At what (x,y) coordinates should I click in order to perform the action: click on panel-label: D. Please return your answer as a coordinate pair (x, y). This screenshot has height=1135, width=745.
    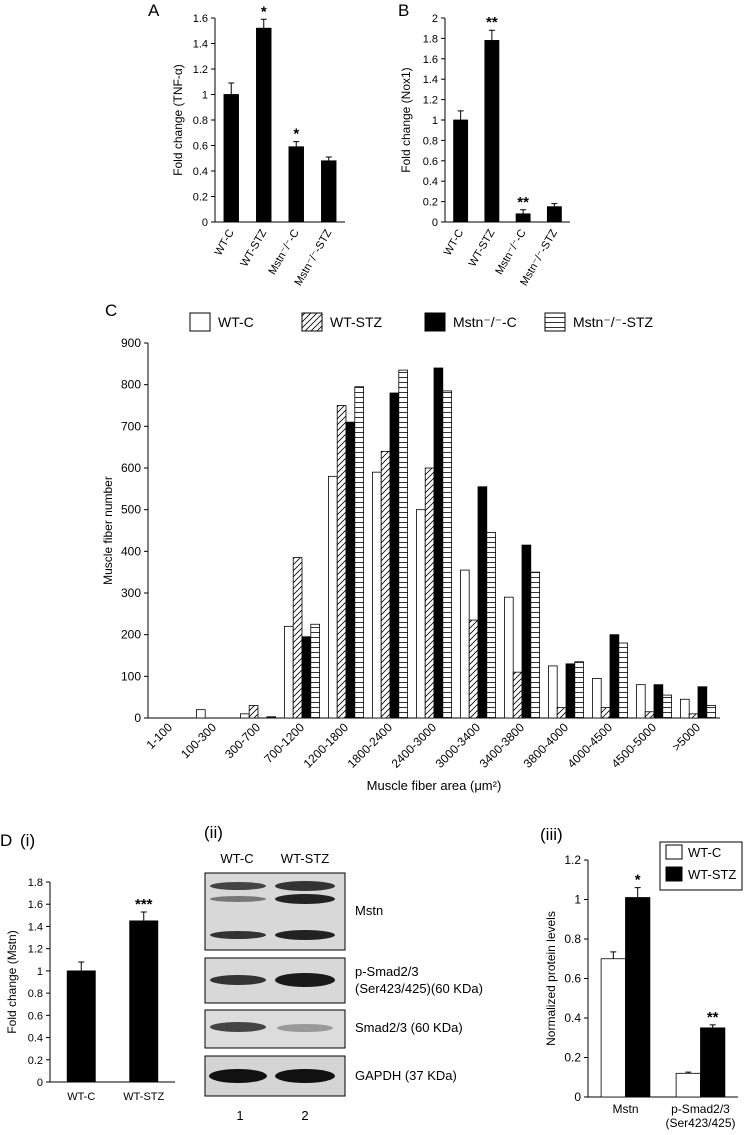
    Looking at the image, I should click on (6, 840).